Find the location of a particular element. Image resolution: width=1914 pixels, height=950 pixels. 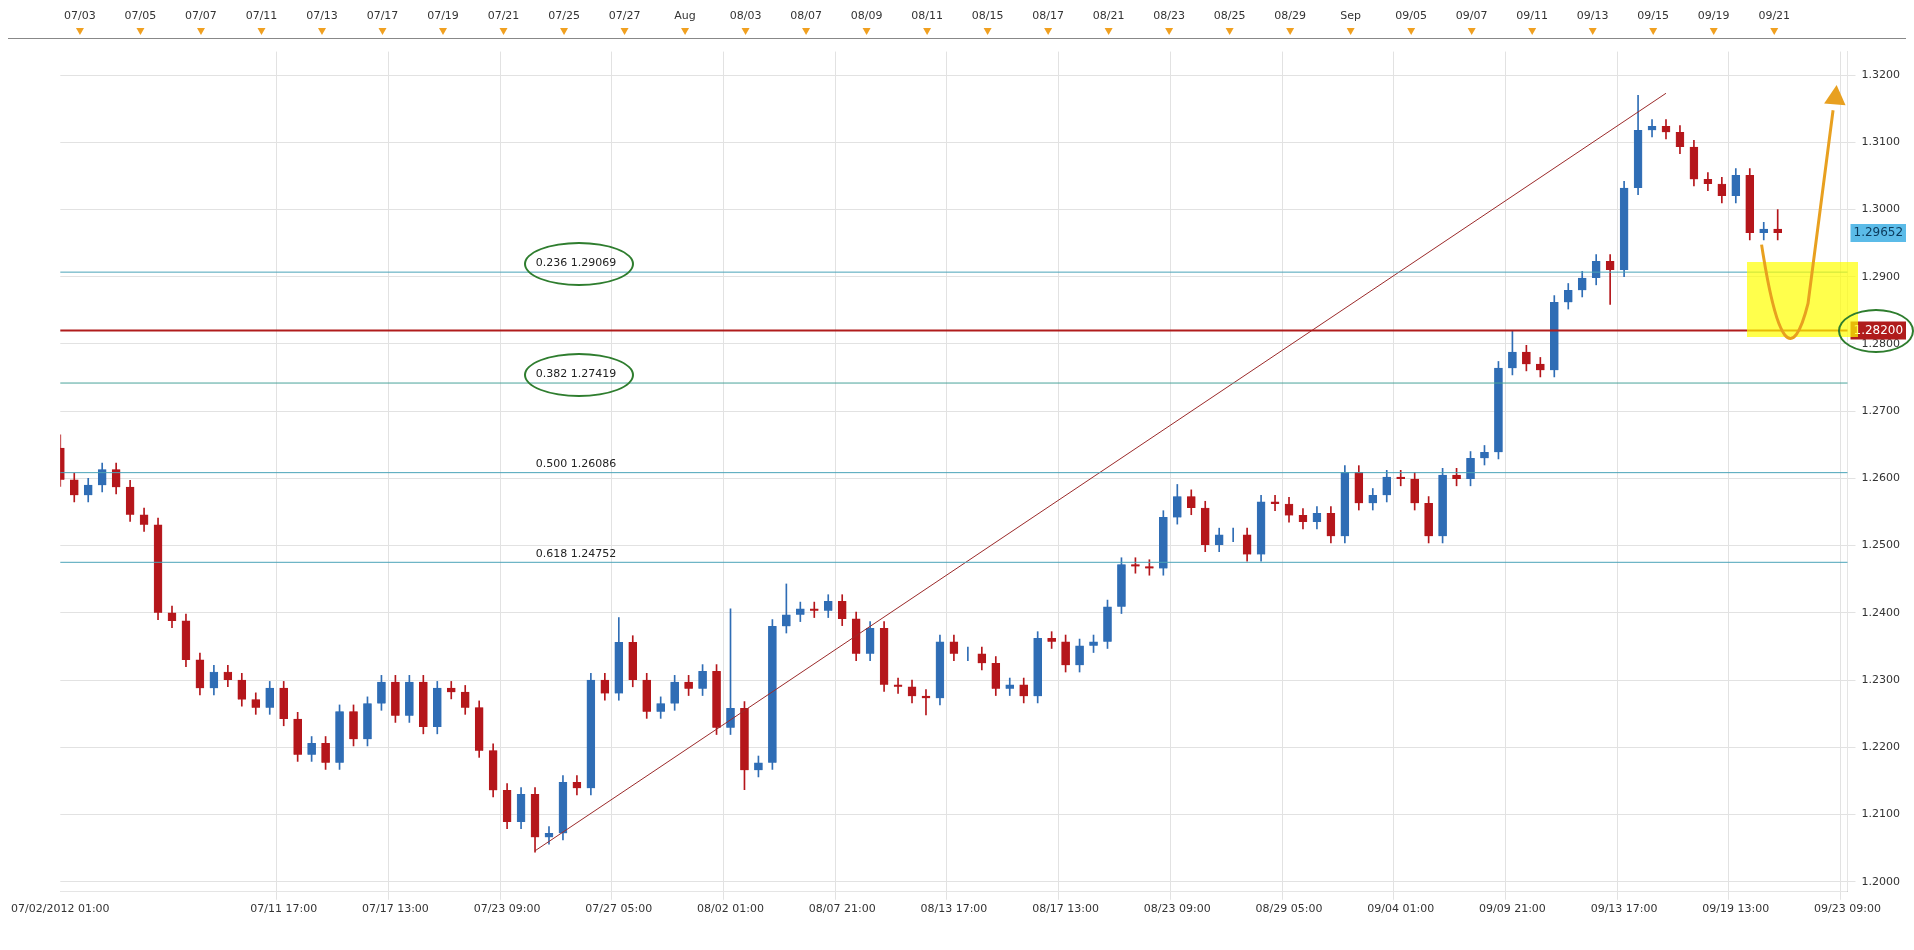

x-tick-label: 07/11 17:00 is located at coordinates (284, 909).